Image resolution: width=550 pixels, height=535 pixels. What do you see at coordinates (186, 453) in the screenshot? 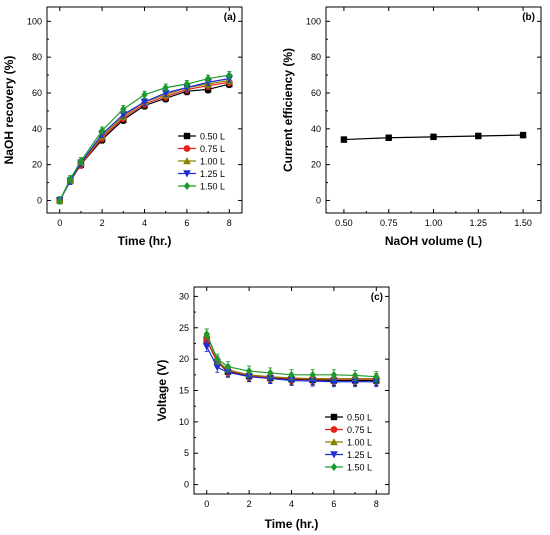
I see `y-tick-label: 5` at bounding box center [186, 453].